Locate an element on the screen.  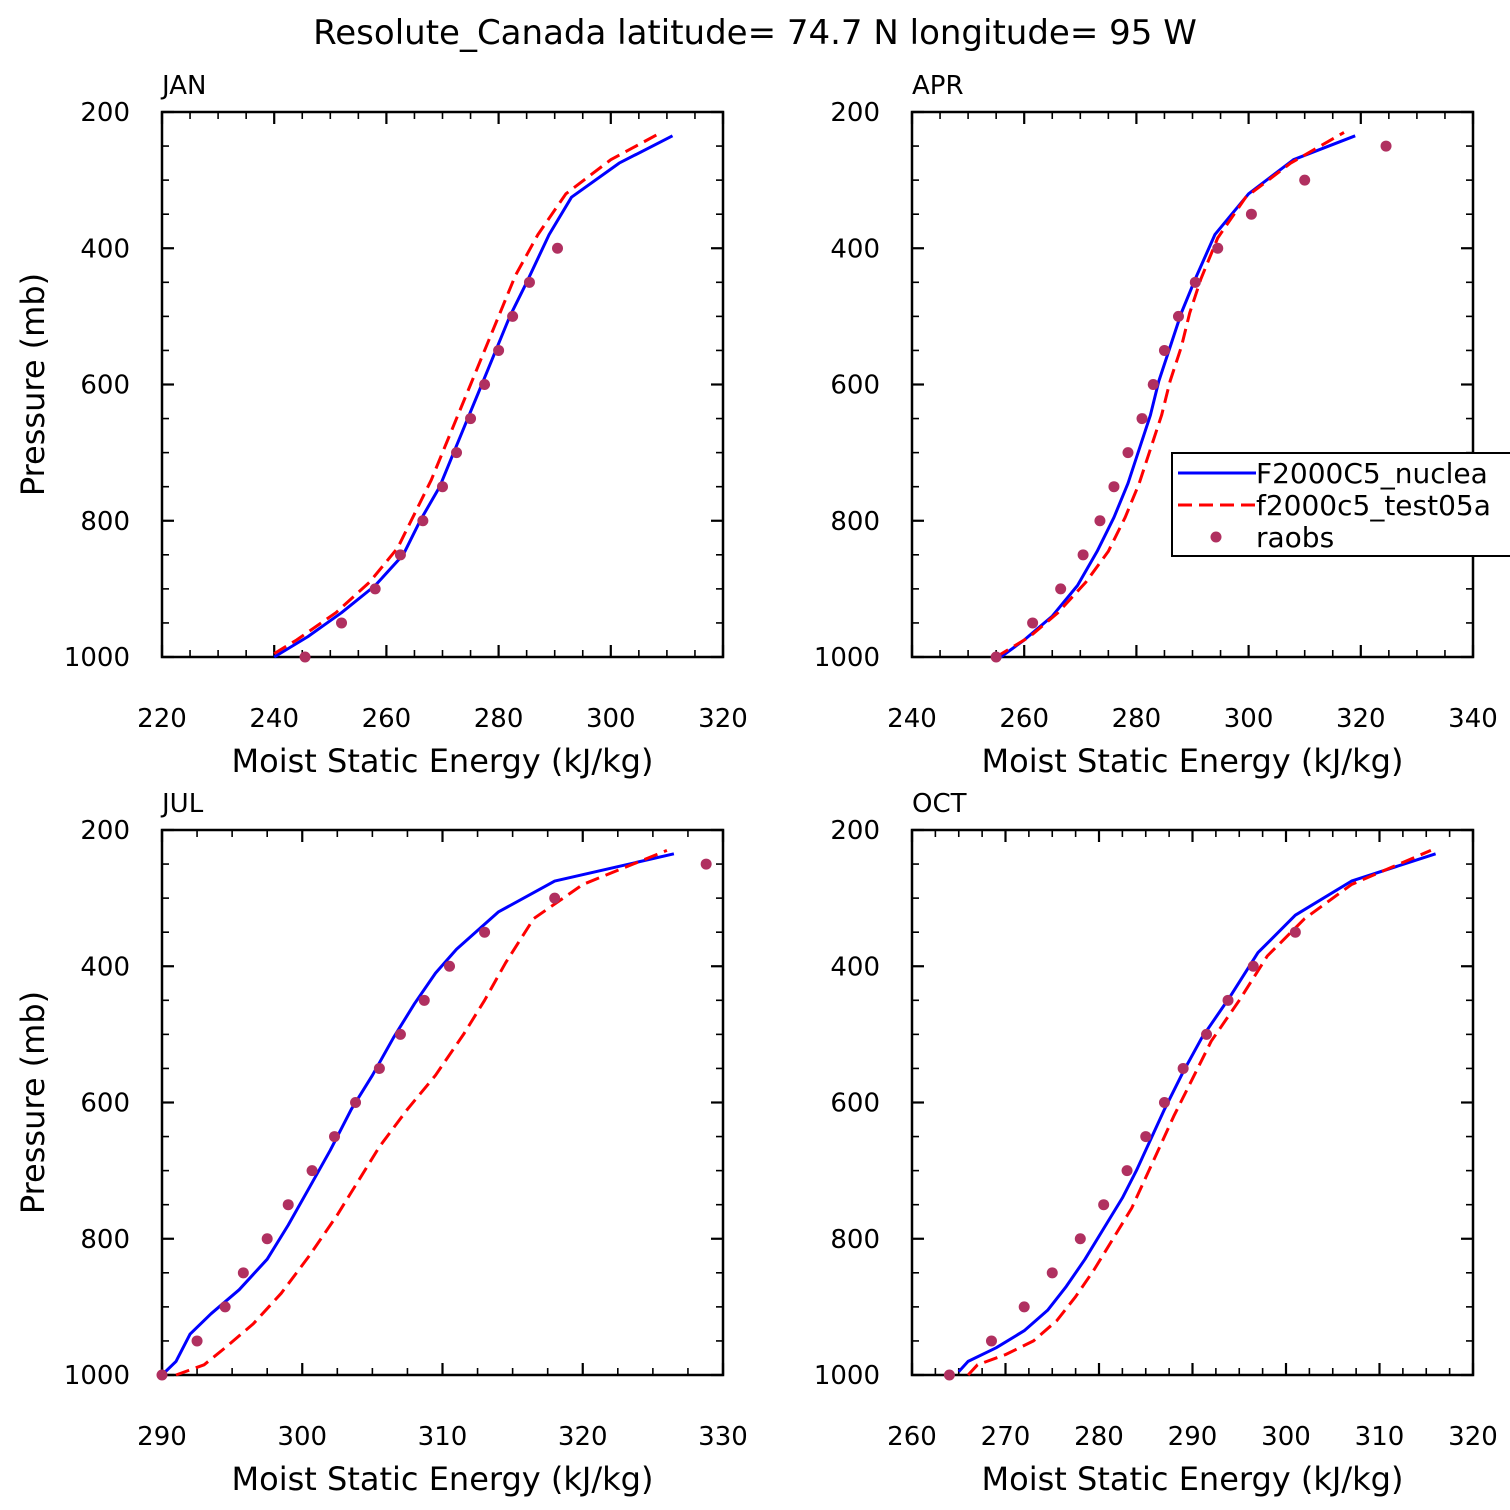
panel-label: JAN is located at coordinates (183, 86).